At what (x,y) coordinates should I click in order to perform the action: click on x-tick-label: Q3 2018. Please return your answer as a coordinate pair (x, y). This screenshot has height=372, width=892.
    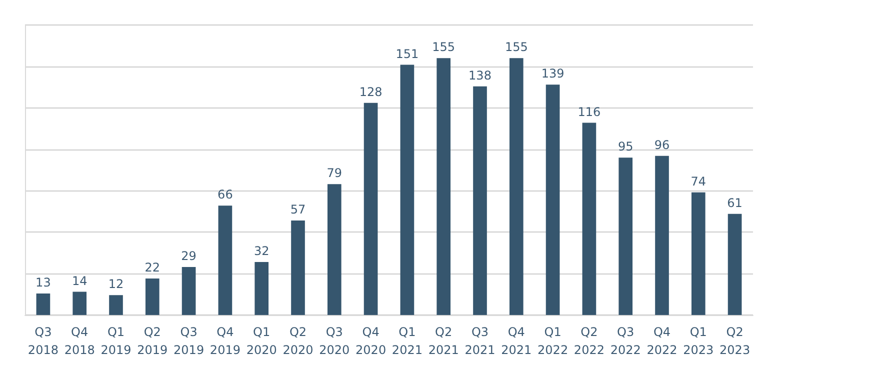
    Looking at the image, I should click on (43, 341).